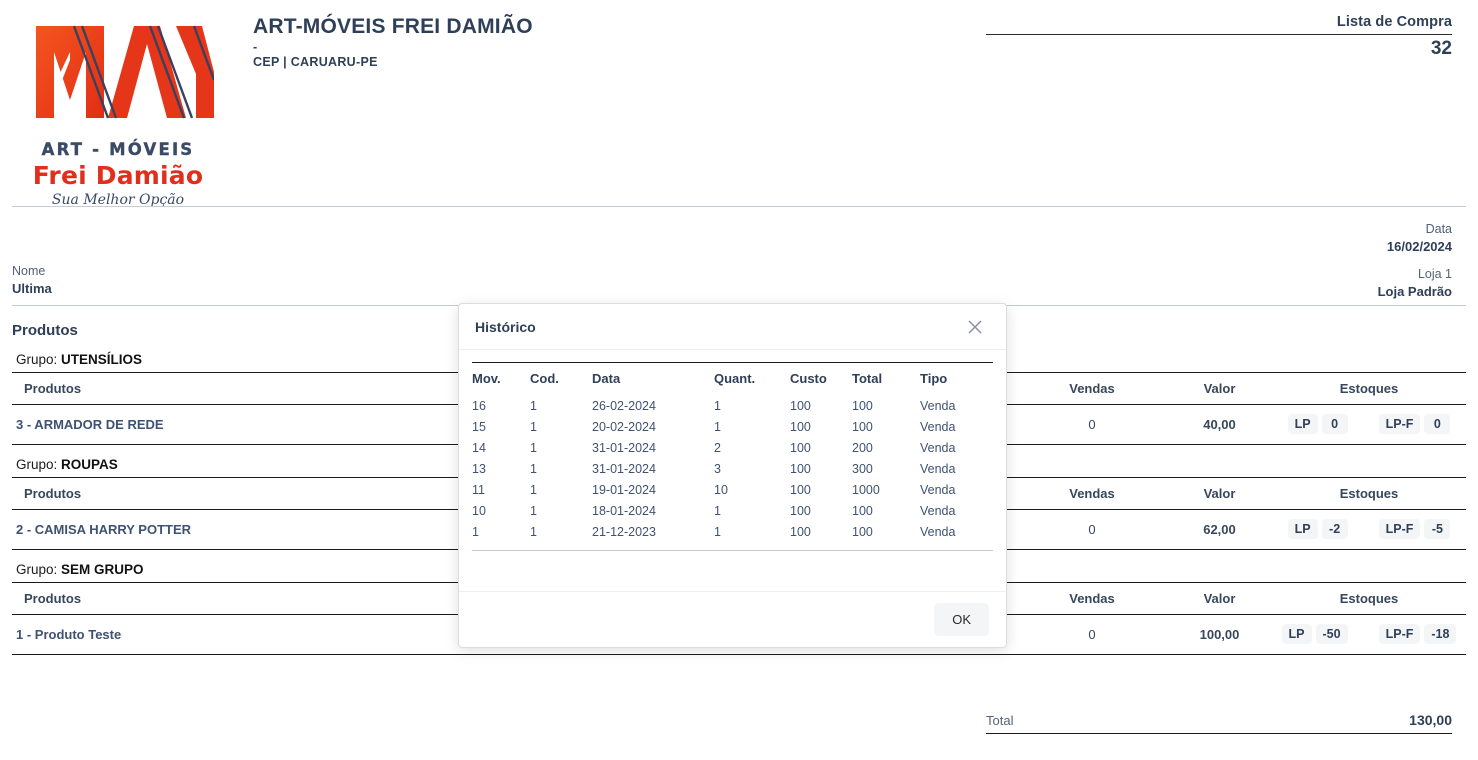 Image resolution: width=1478 pixels, height=760 pixels. What do you see at coordinates (732, 327) in the screenshot?
I see `modal-header: Histórico` at bounding box center [732, 327].